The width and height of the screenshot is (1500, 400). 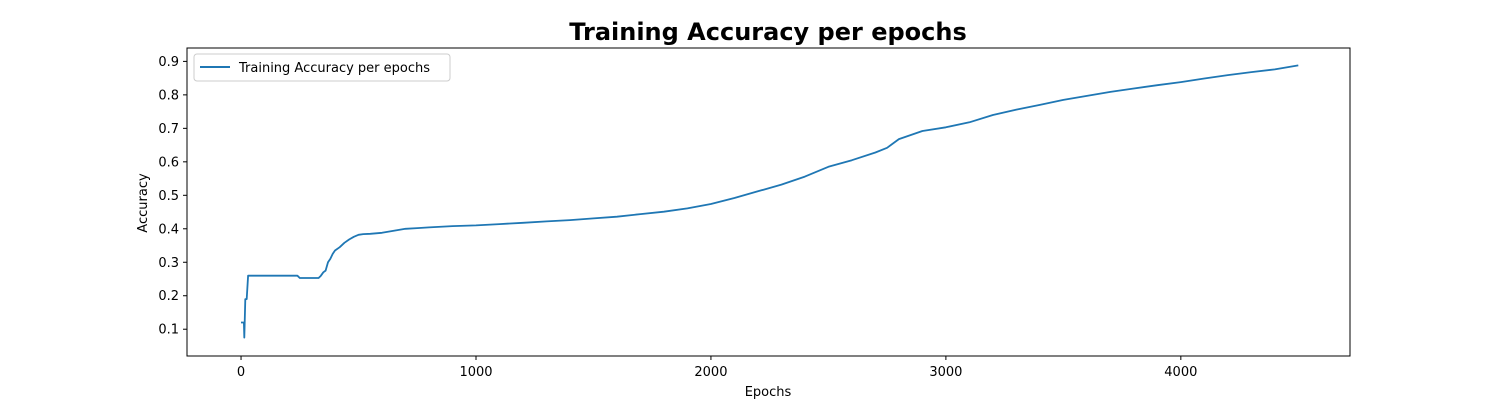 What do you see at coordinates (768, 392) in the screenshot?
I see `x-axis-label: Epochs` at bounding box center [768, 392].